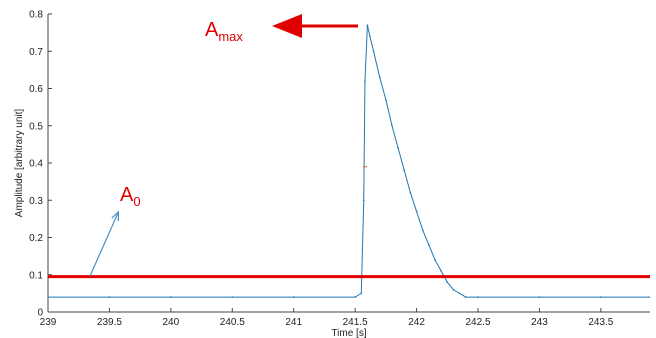  I want to click on y-axis-title: Amplitude [arbitrary unit], so click(19, 163).